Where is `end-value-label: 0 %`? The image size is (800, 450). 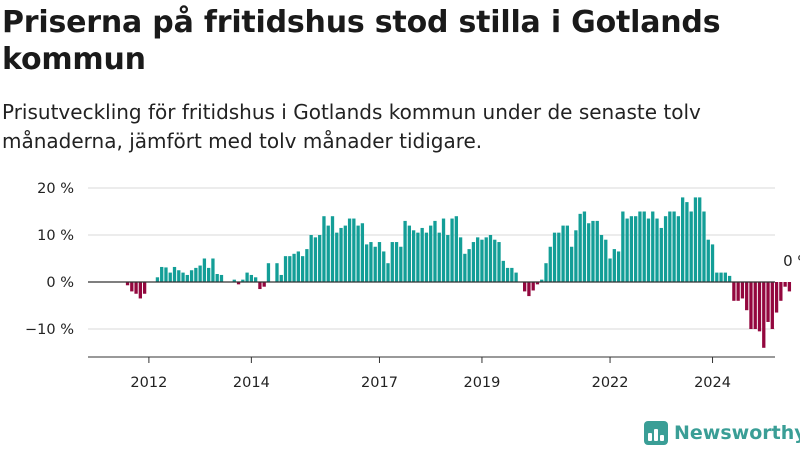 end-value-label: 0 % is located at coordinates (791, 261).